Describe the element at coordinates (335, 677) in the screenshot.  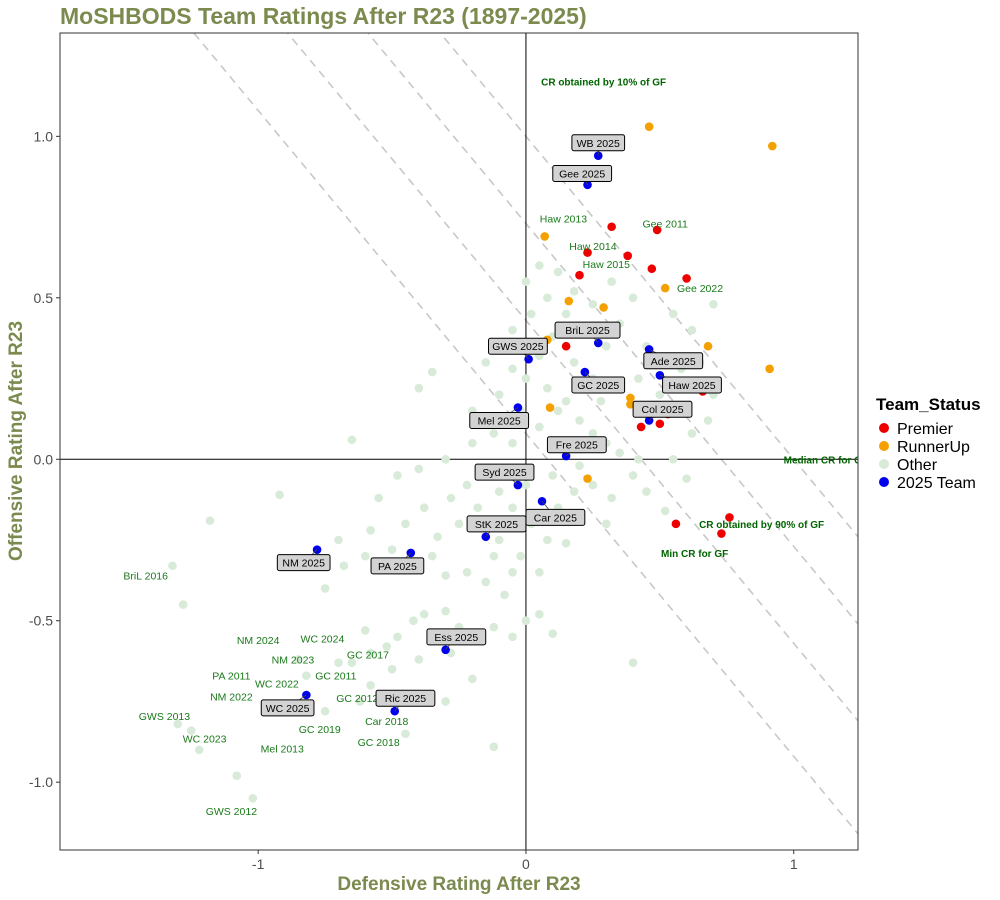
I see `history-label-11: GC 2011` at that location.